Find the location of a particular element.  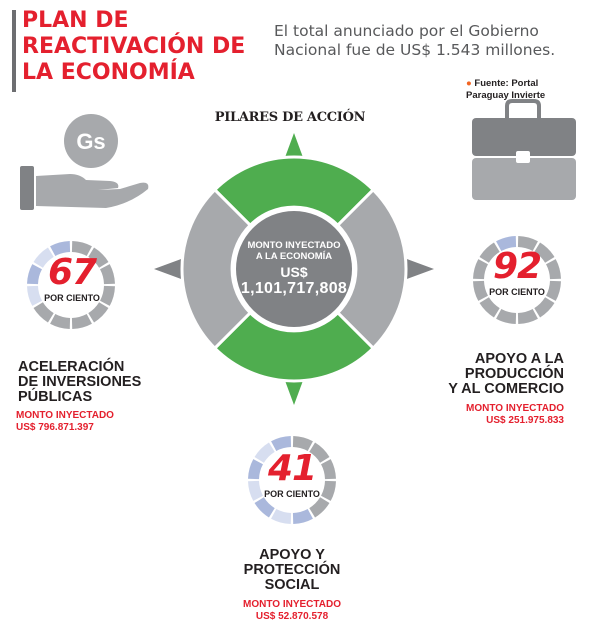

pillar-name-line: APOYO Y is located at coordinates (292, 555).